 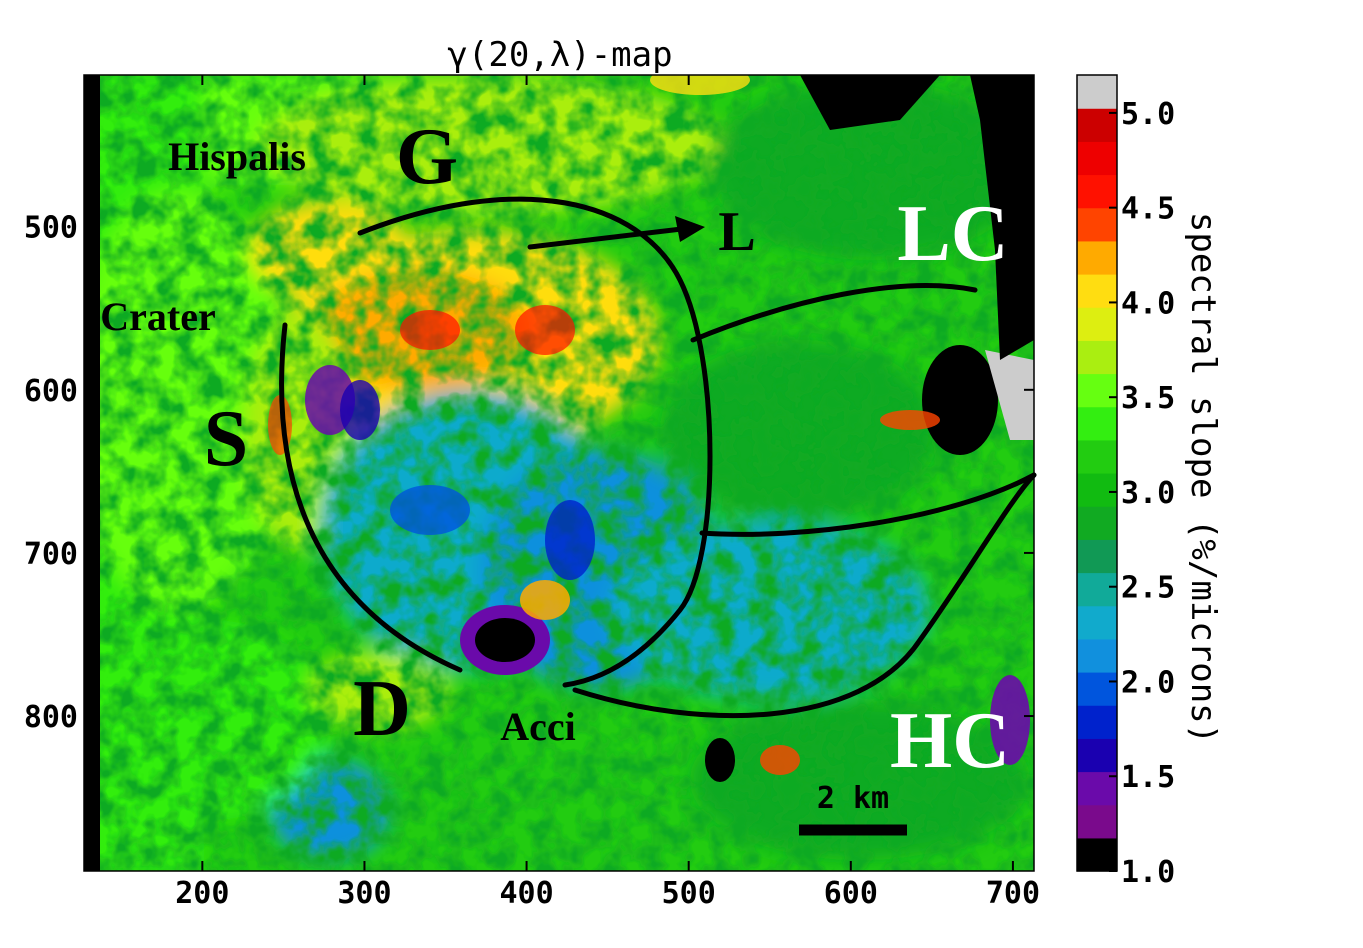 What do you see at coordinates (226, 439) in the screenshot?
I see `annotation-s: S` at bounding box center [226, 439].